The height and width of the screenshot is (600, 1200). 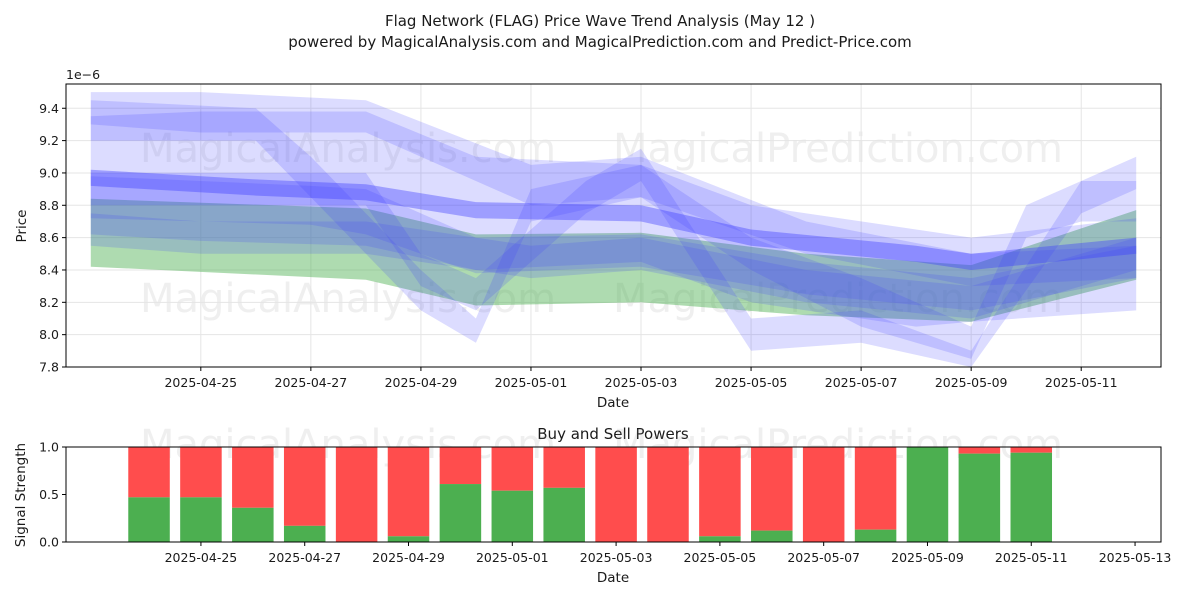 What do you see at coordinates (49, 140) in the screenshot?
I see `price-y-tick-label: 9.2` at bounding box center [49, 140].